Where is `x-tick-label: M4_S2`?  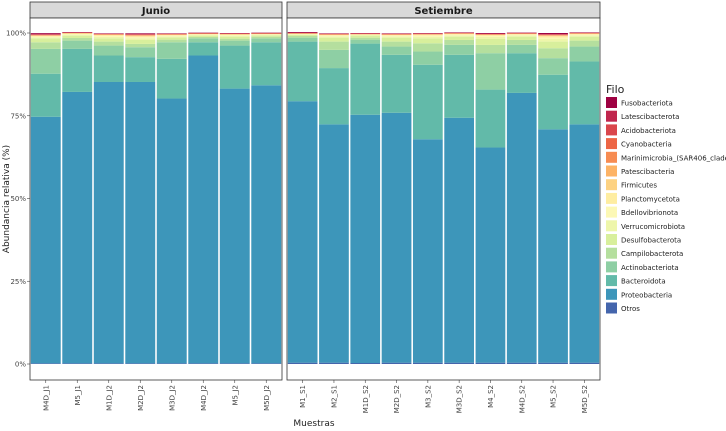
x-tick-label: M4_S2 is located at coordinates (491, 396).